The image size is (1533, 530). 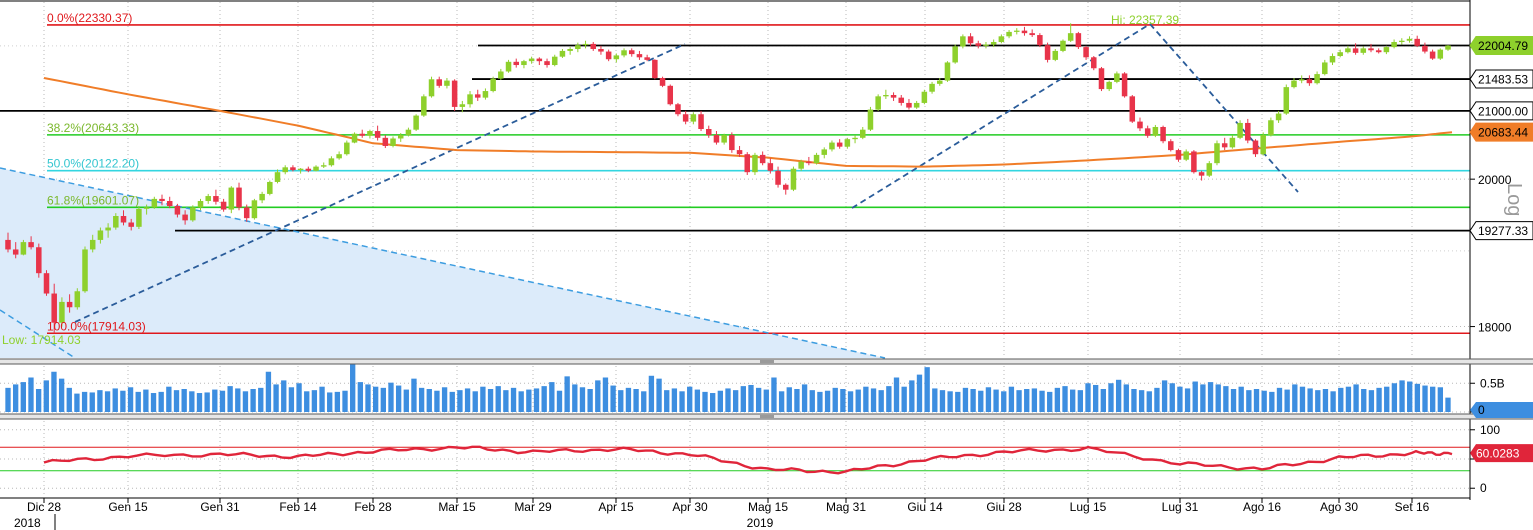 What do you see at coordinates (1498, 454) in the screenshot?
I see `rsi-last-tag-label: 60.0283` at bounding box center [1498, 454].